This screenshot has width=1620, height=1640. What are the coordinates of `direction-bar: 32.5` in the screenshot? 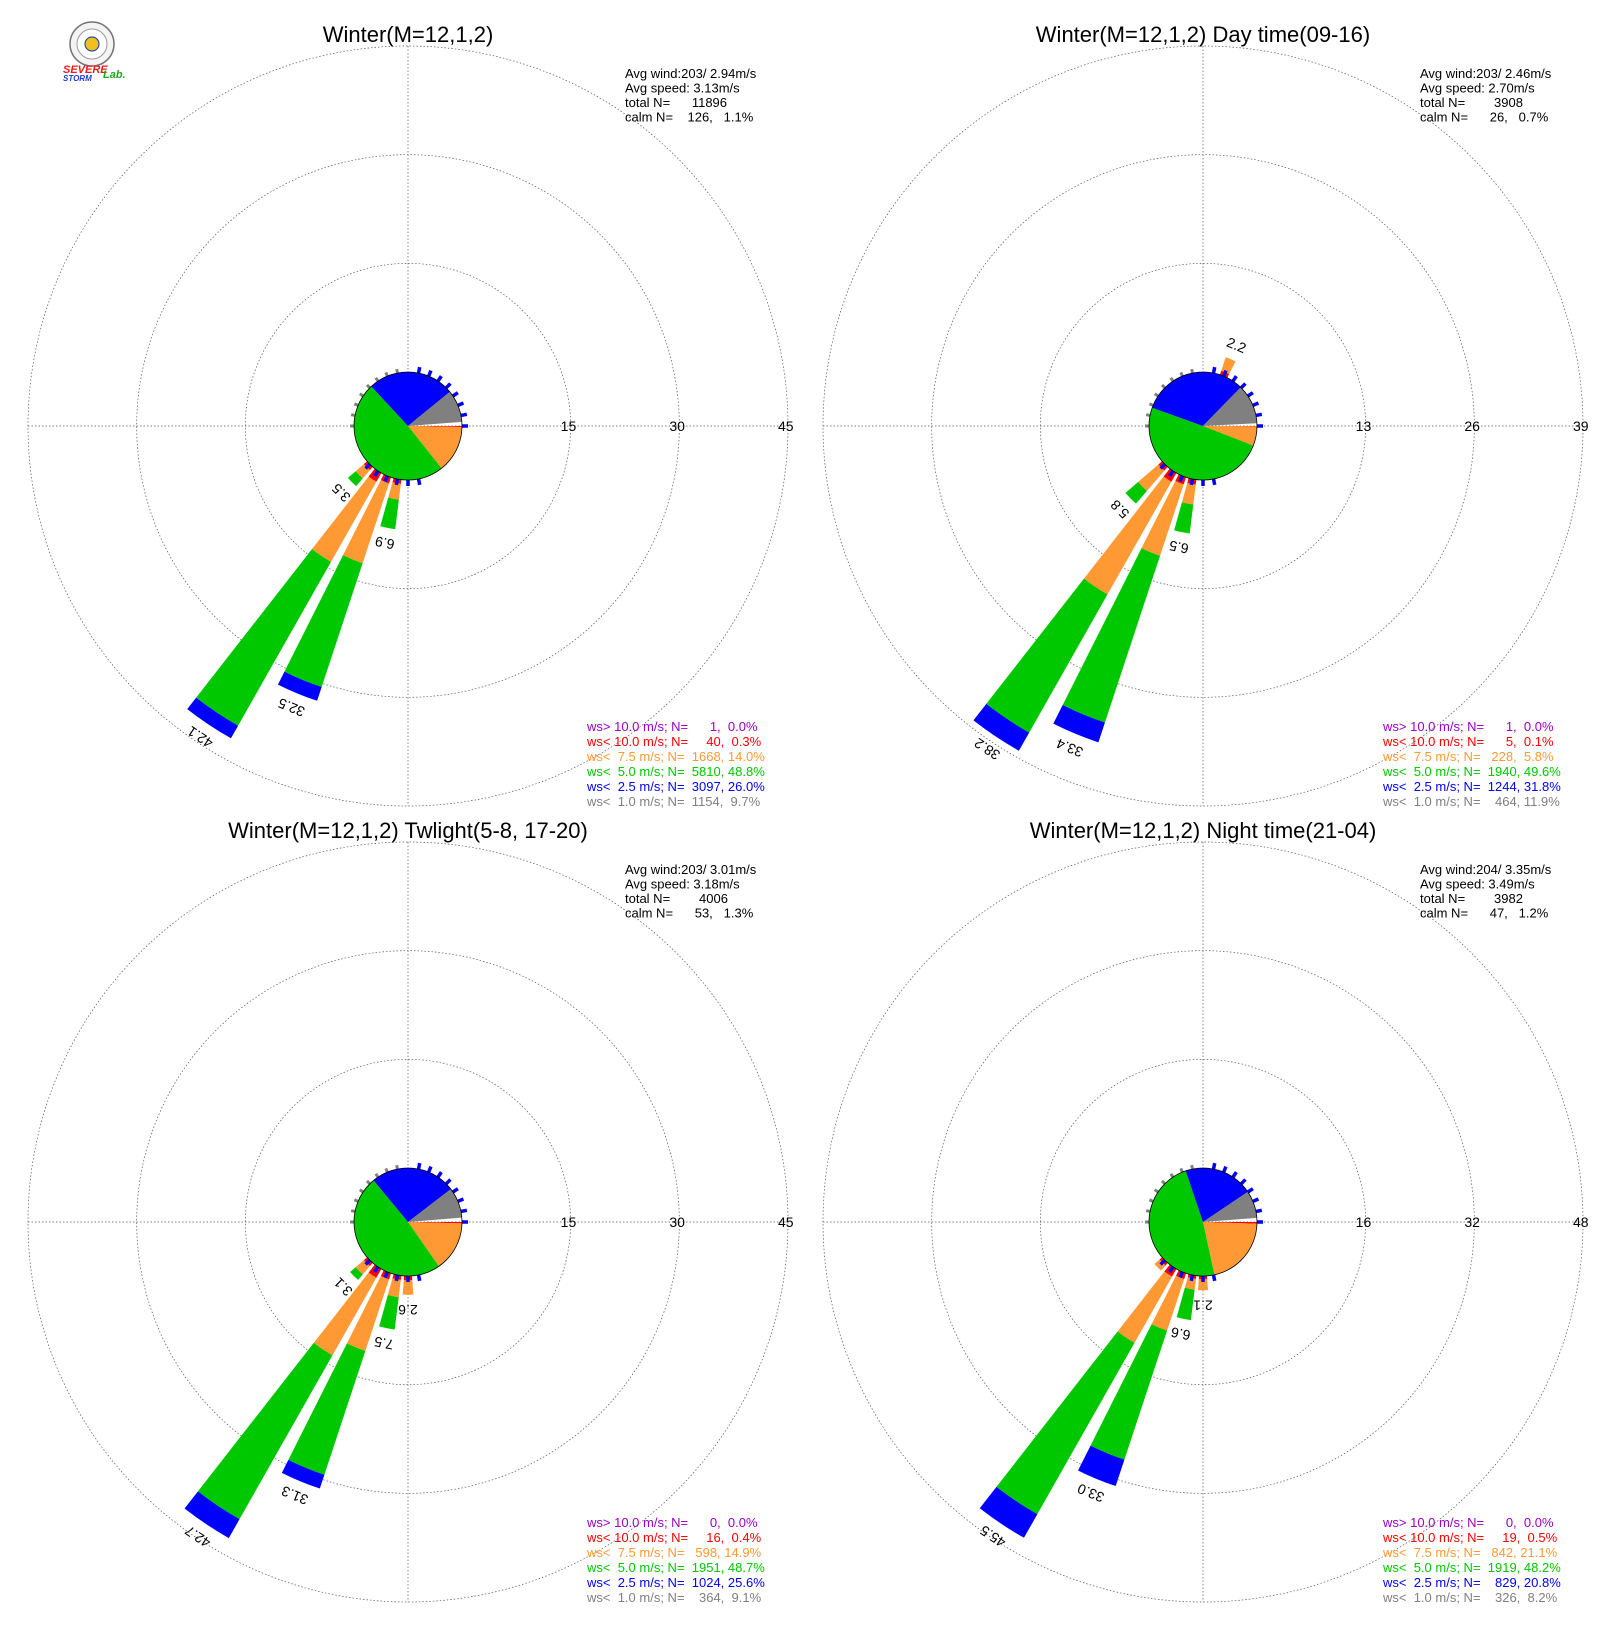 It's located at (334, 597).